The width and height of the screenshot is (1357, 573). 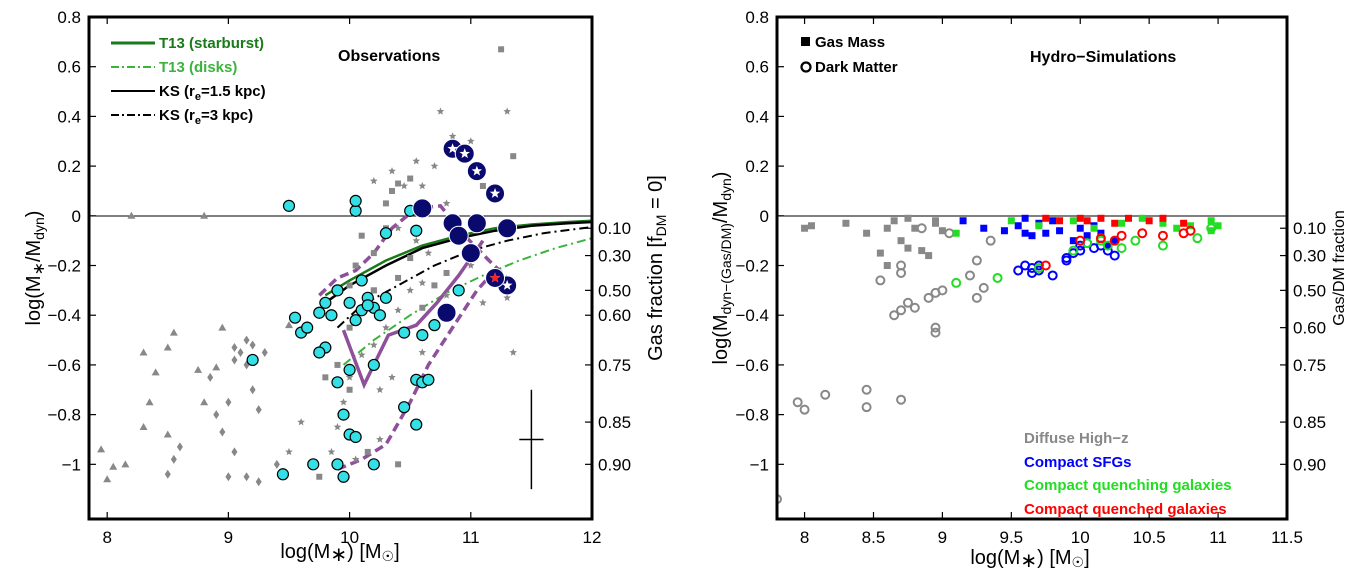 I want to click on red-star, so click(x=495, y=277).